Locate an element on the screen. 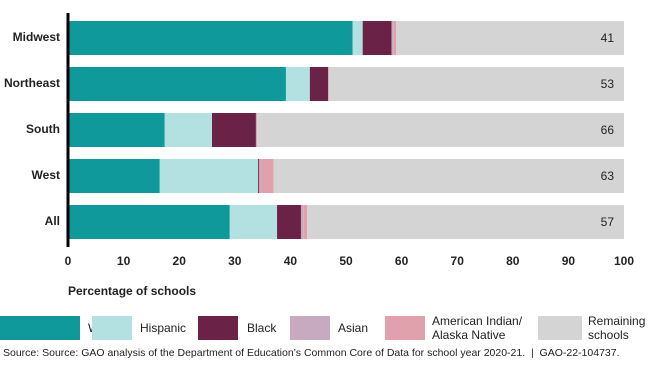  value-label: 63 is located at coordinates (608, 176).